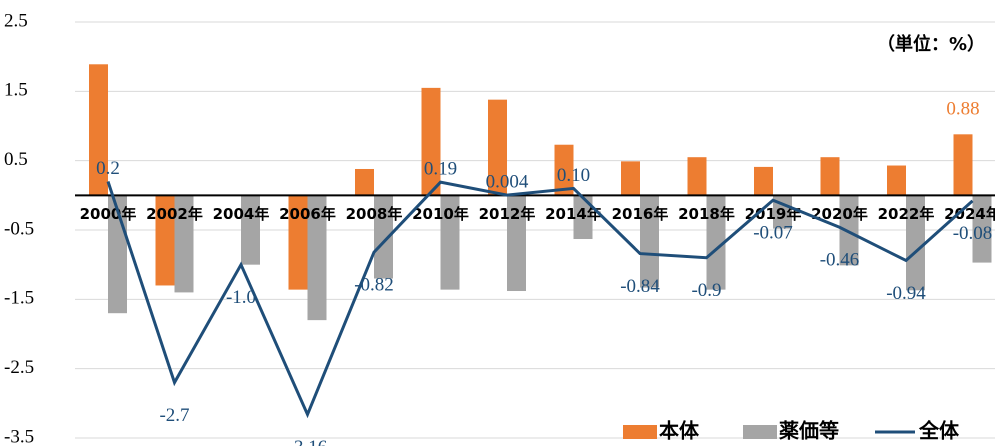 The image size is (995, 446). What do you see at coordinates (174, 415) in the screenshot?
I see `data-label: -2.7` at bounding box center [174, 415].